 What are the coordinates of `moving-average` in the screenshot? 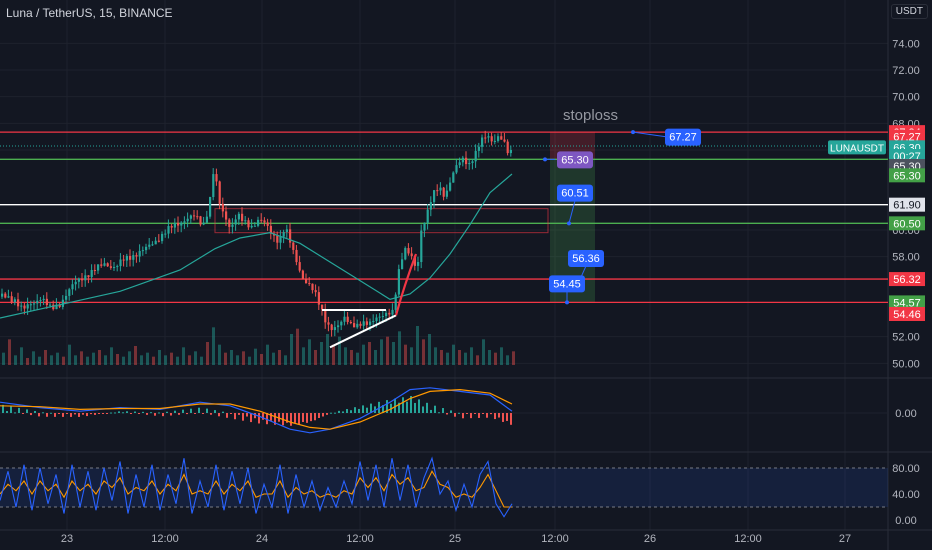 It's located at (256, 246).